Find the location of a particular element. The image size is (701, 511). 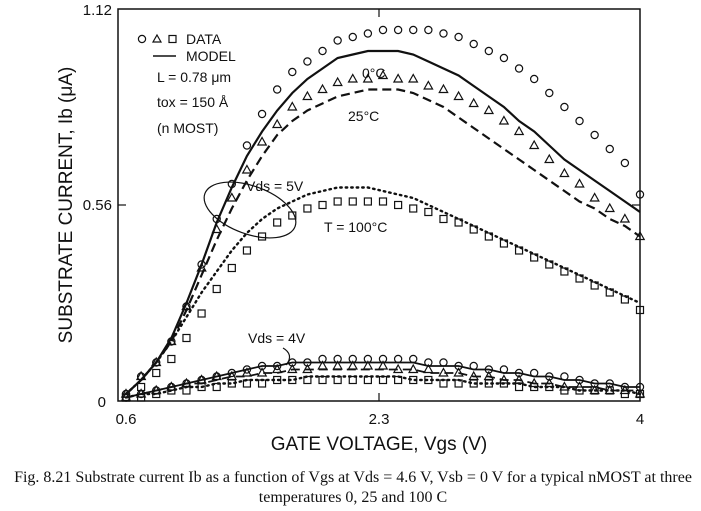

legend-param-length: L = 0.78 μm is located at coordinates (194, 77).